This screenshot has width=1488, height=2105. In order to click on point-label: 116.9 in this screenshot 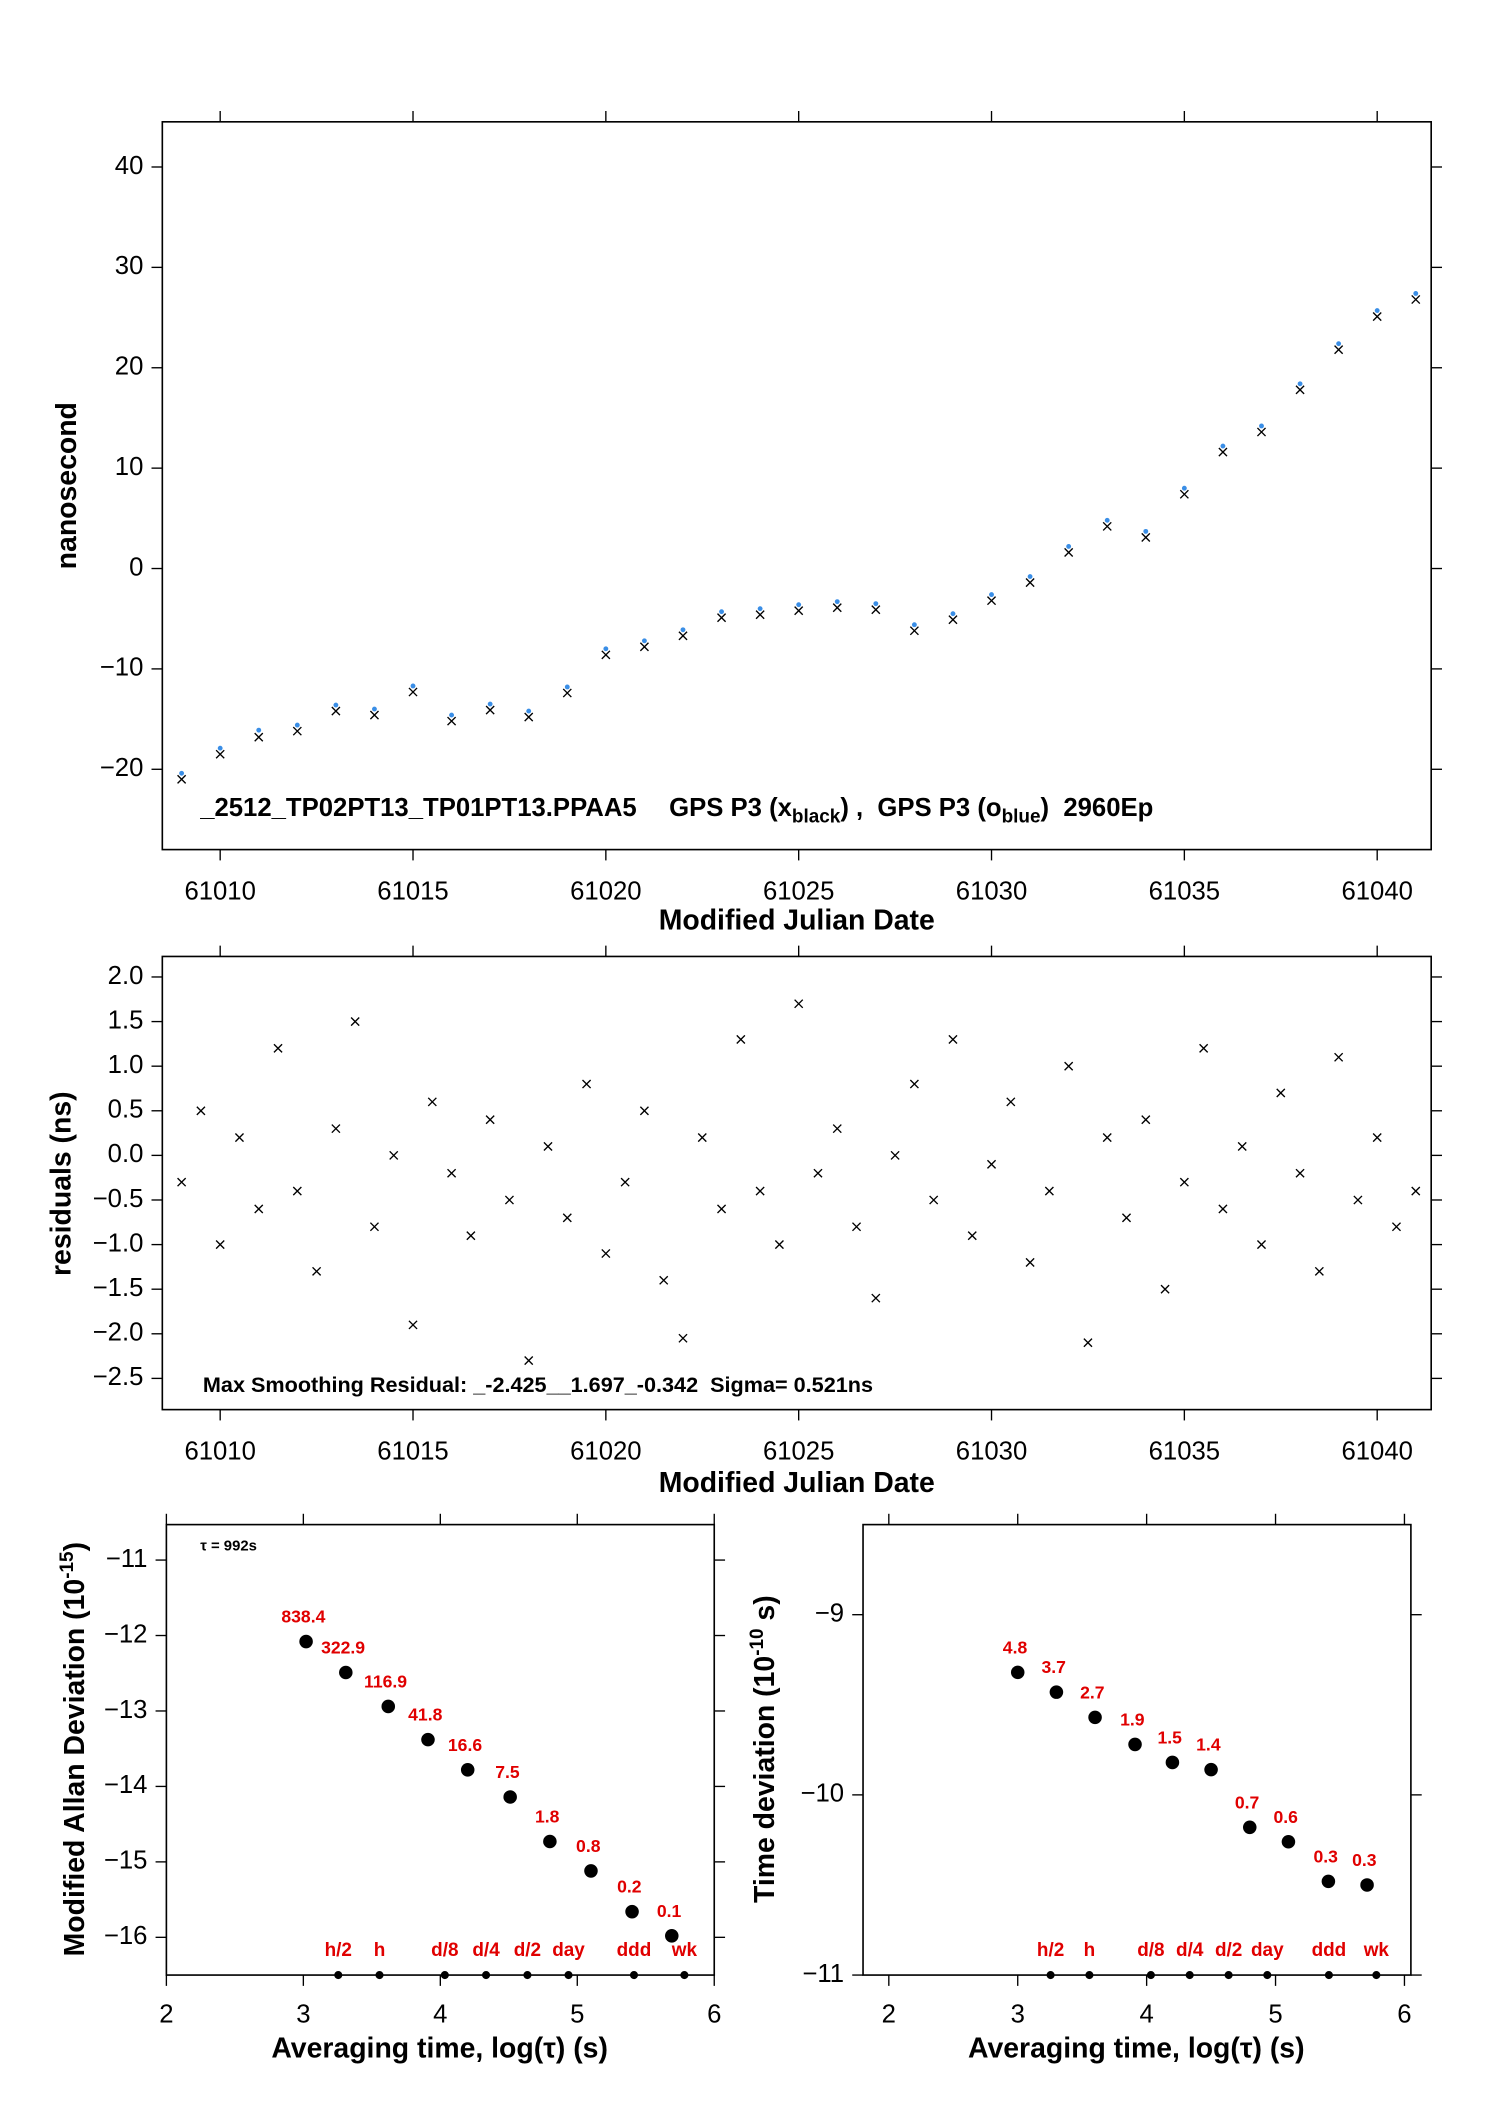, I will do `click(385, 1682)`.